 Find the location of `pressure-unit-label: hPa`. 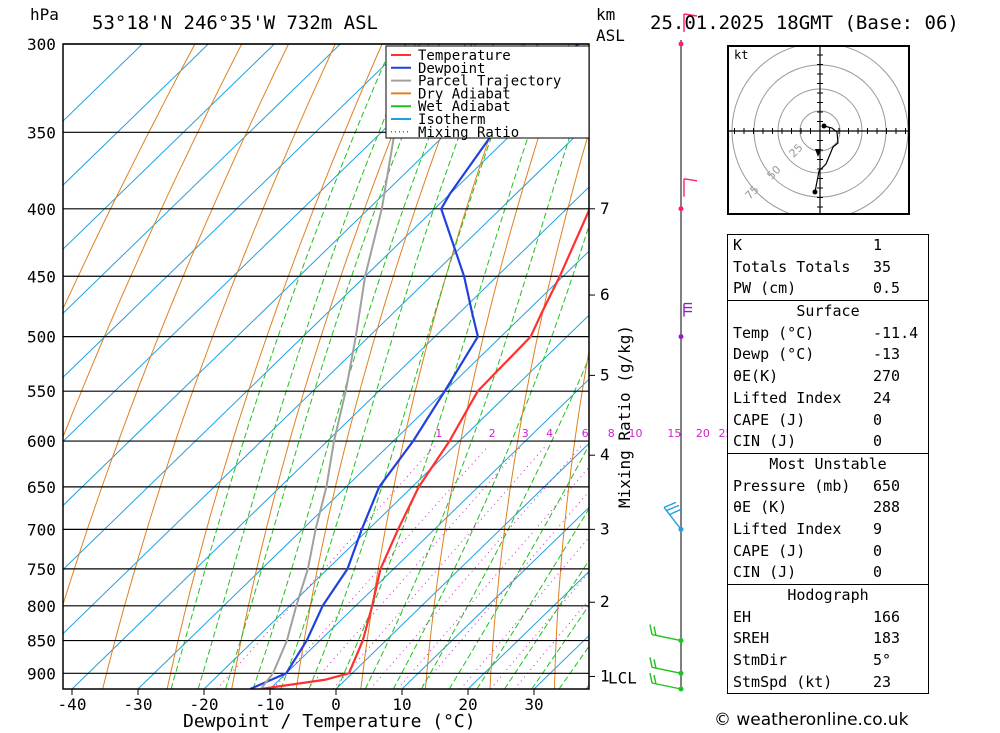

pressure-unit-label: hPa is located at coordinates (44, 14).